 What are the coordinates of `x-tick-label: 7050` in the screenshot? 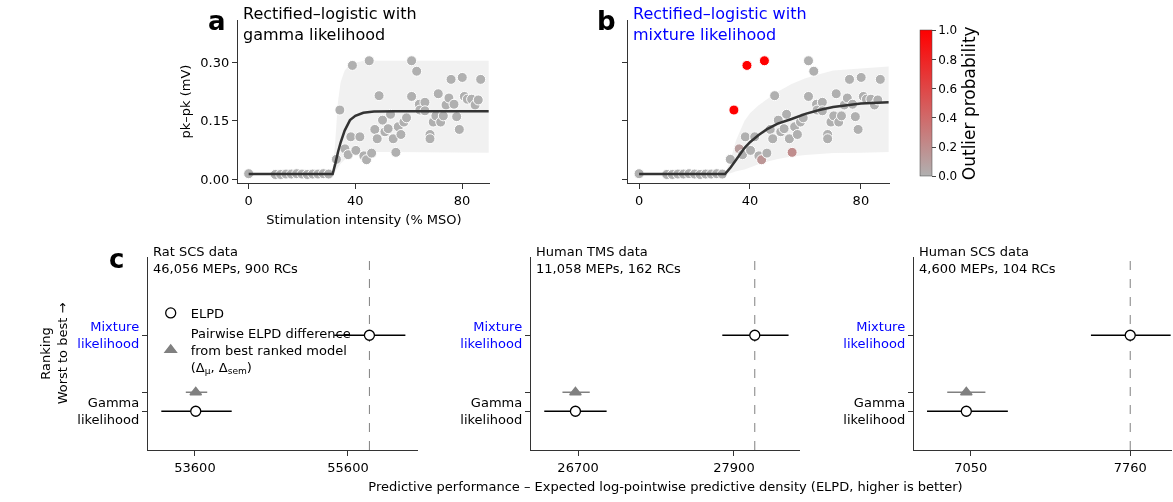 It's located at (971, 467).